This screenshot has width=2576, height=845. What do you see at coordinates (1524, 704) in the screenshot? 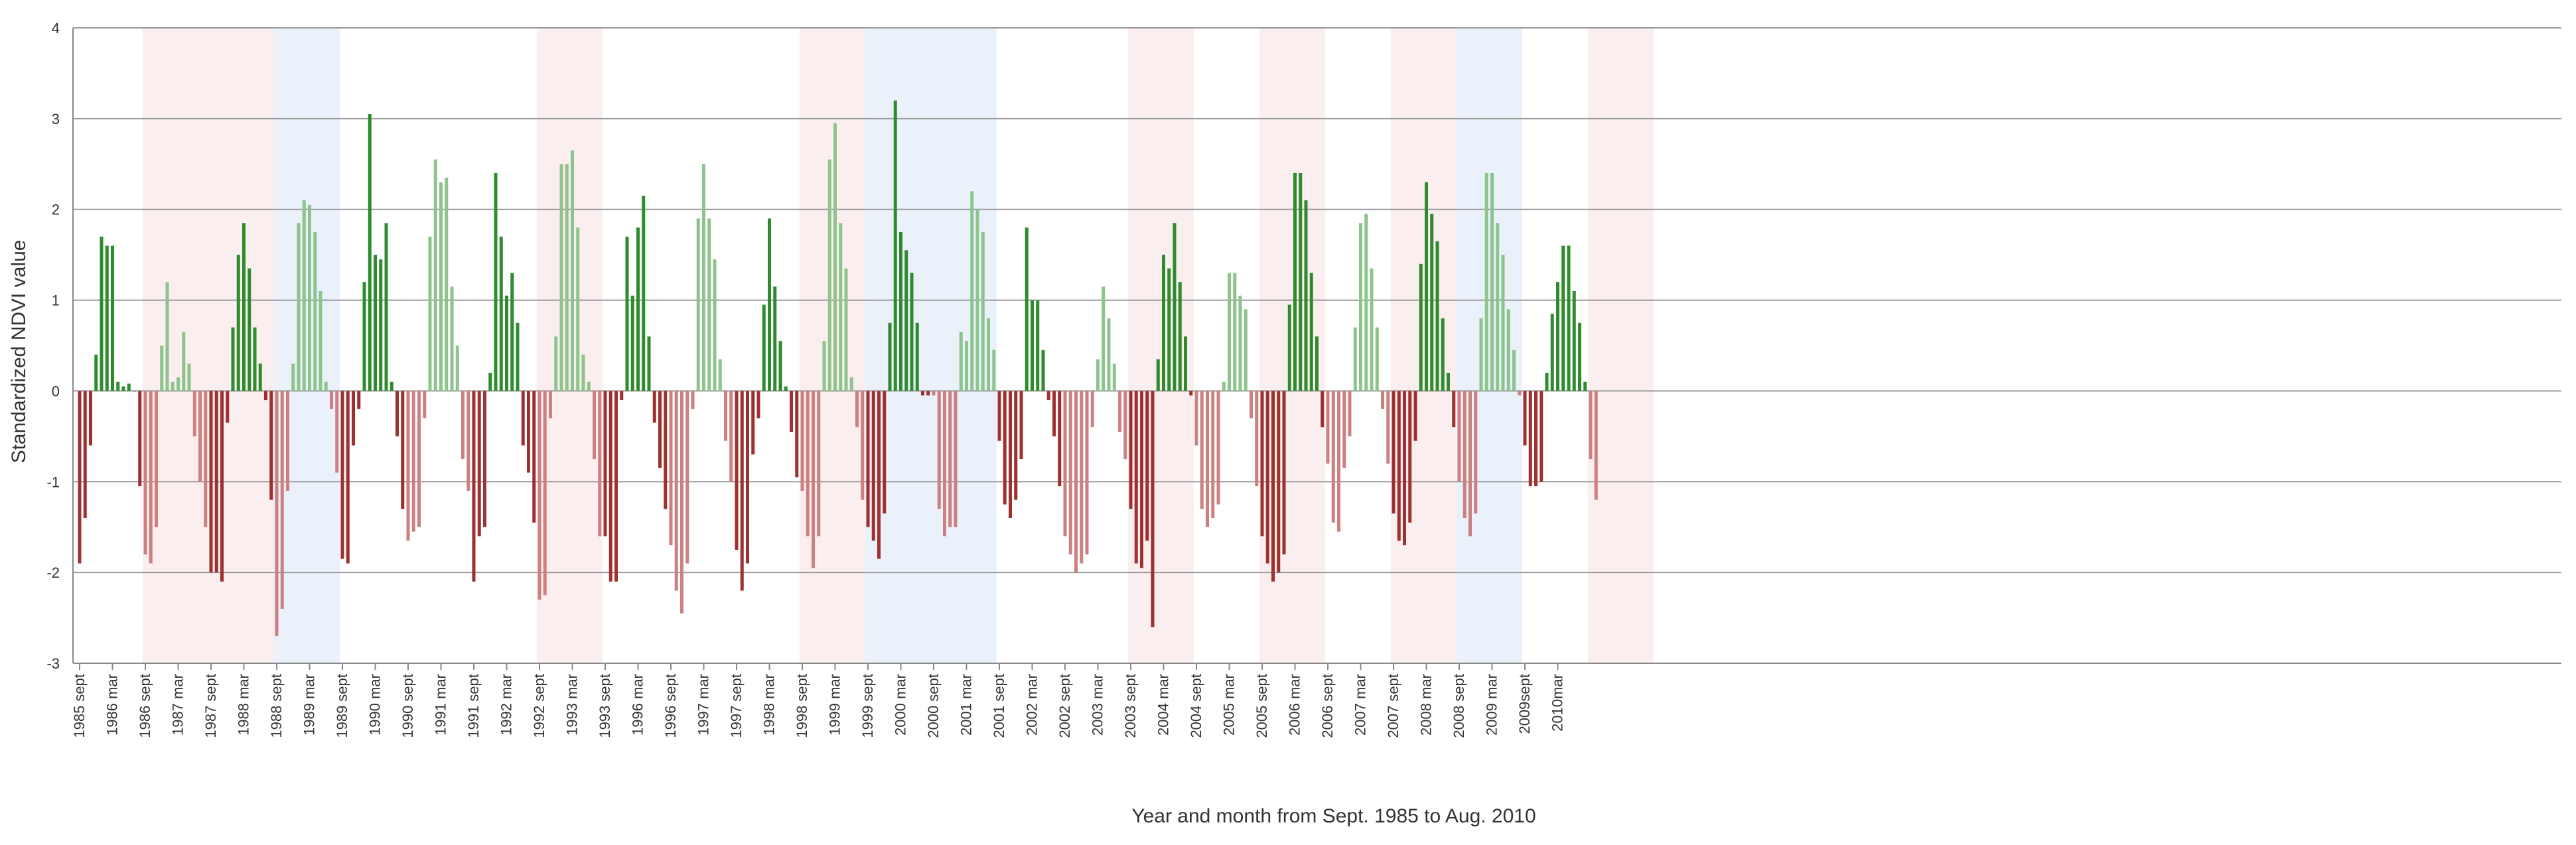
I see `x-tick-label: 2009sept` at bounding box center [1524, 704].